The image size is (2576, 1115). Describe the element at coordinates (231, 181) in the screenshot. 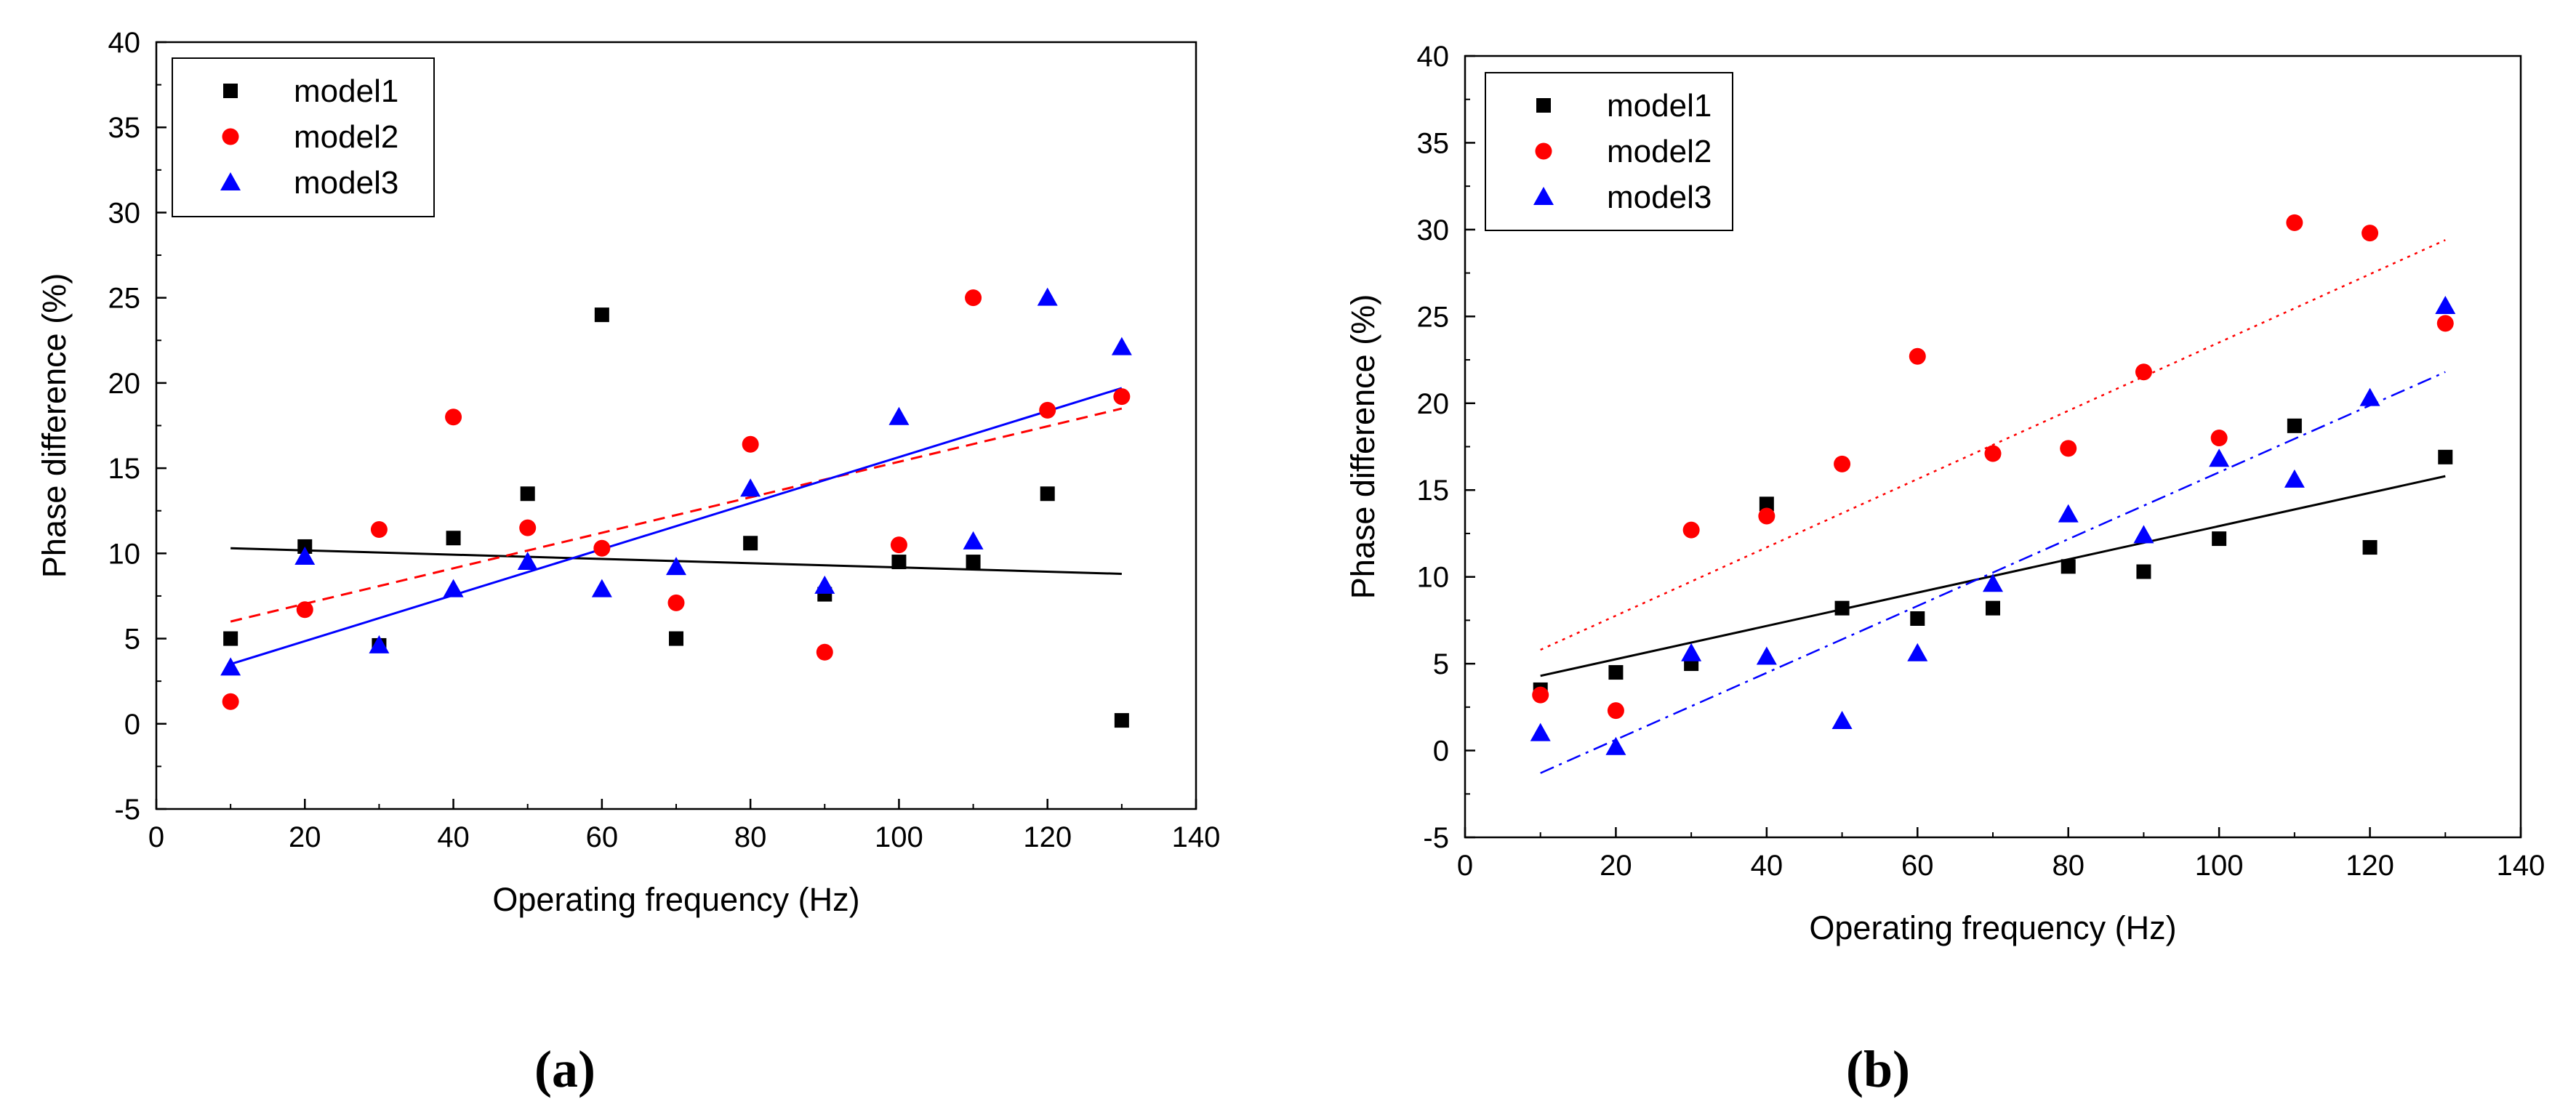

I see `legend-marker-model3` at that location.